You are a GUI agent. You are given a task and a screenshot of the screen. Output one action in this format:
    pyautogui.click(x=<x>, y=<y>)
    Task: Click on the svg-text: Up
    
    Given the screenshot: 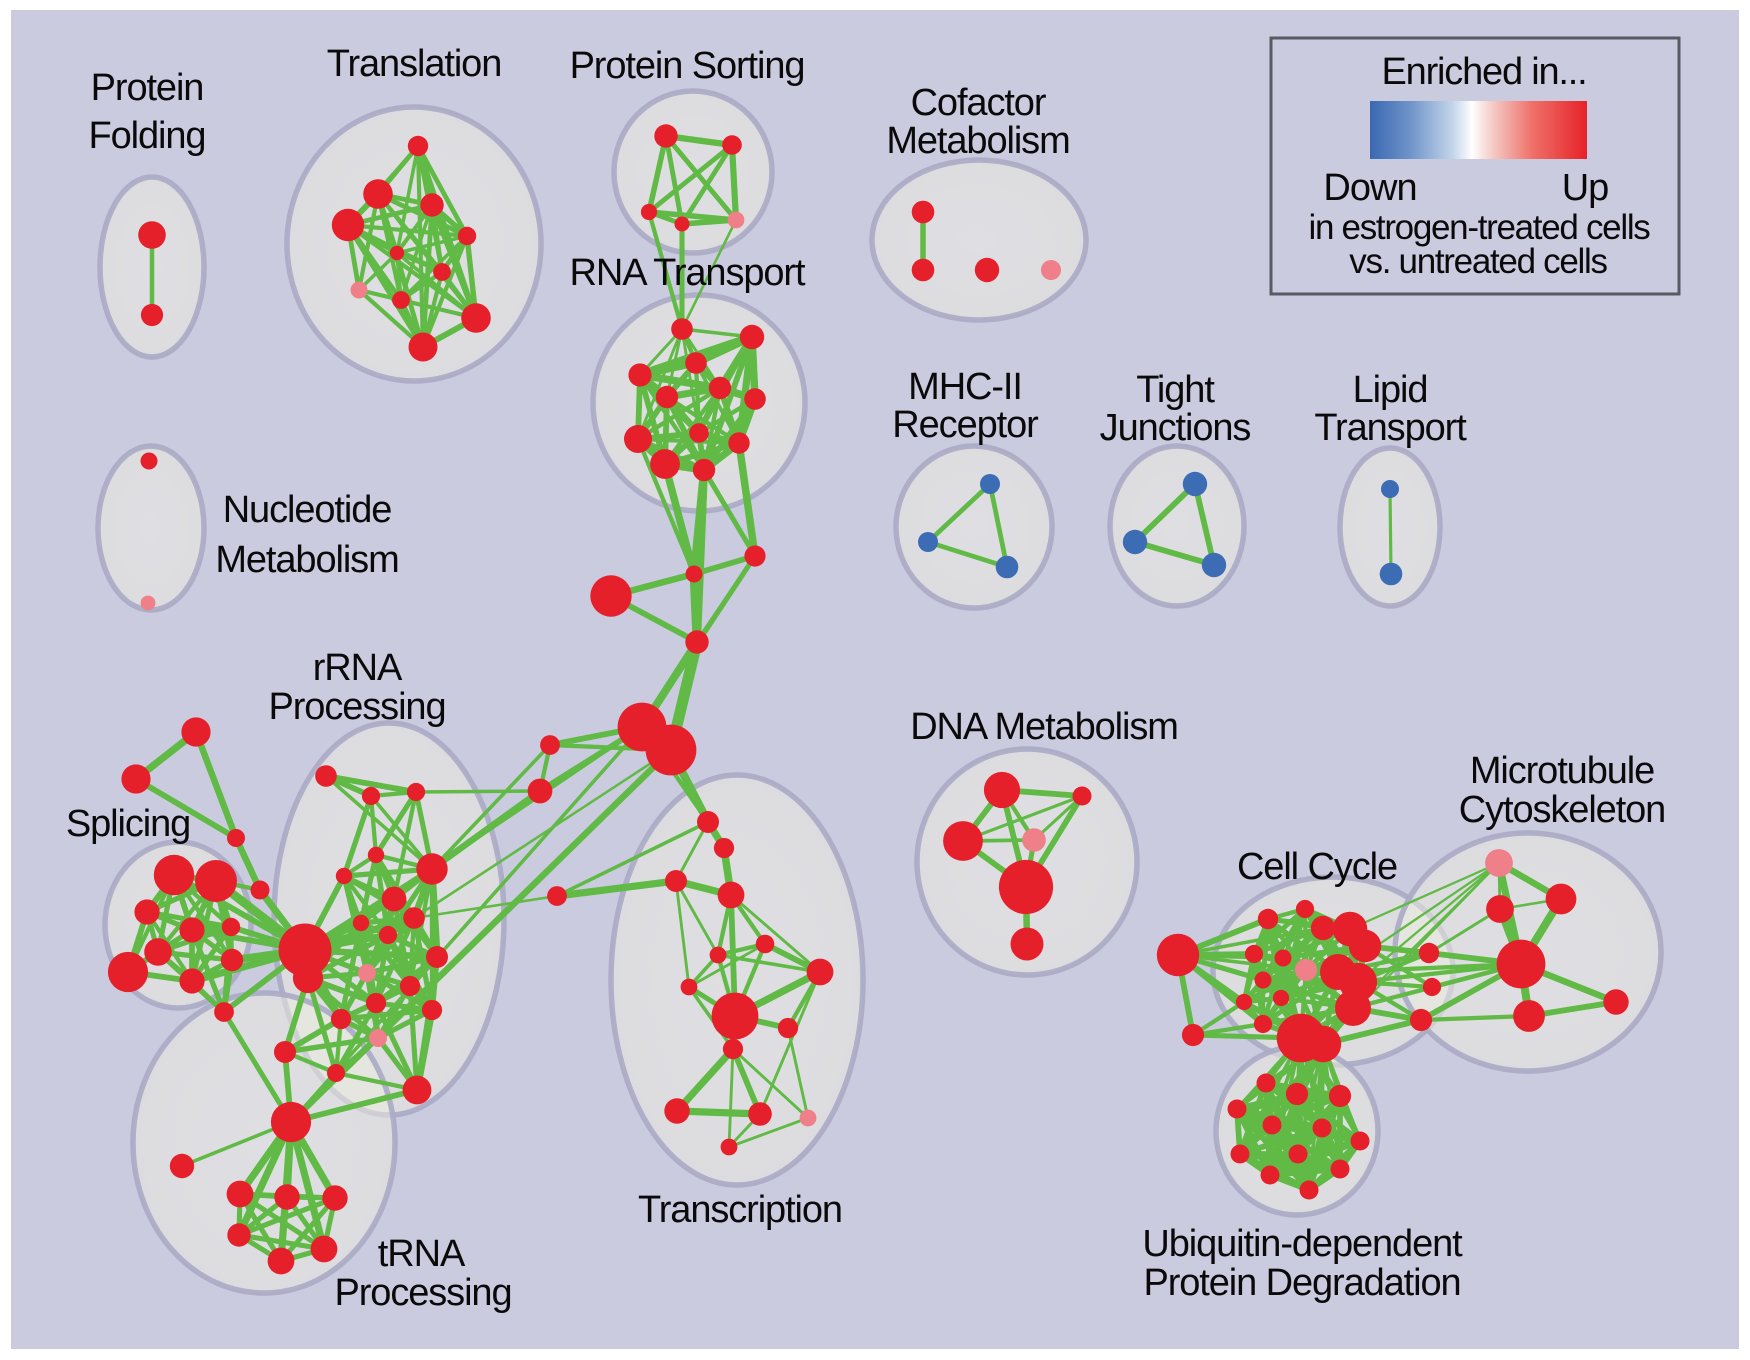 What is the action you would take?
    pyautogui.click(x=1585, y=188)
    